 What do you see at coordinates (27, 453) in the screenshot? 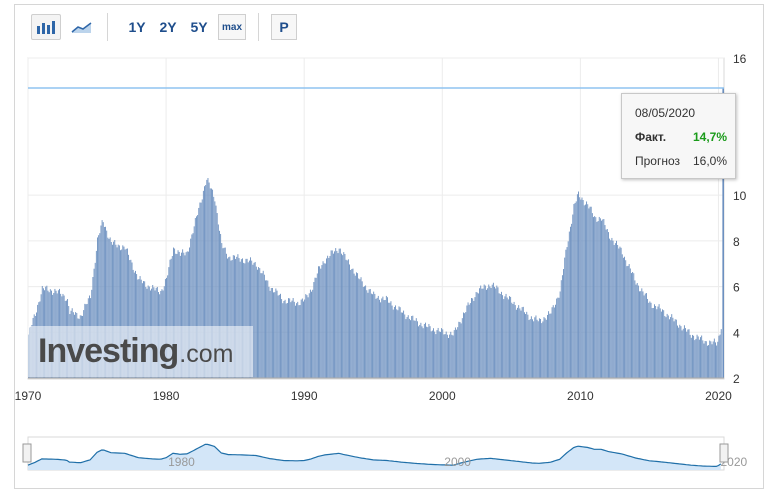
I see `navigator-left-handle` at bounding box center [27, 453].